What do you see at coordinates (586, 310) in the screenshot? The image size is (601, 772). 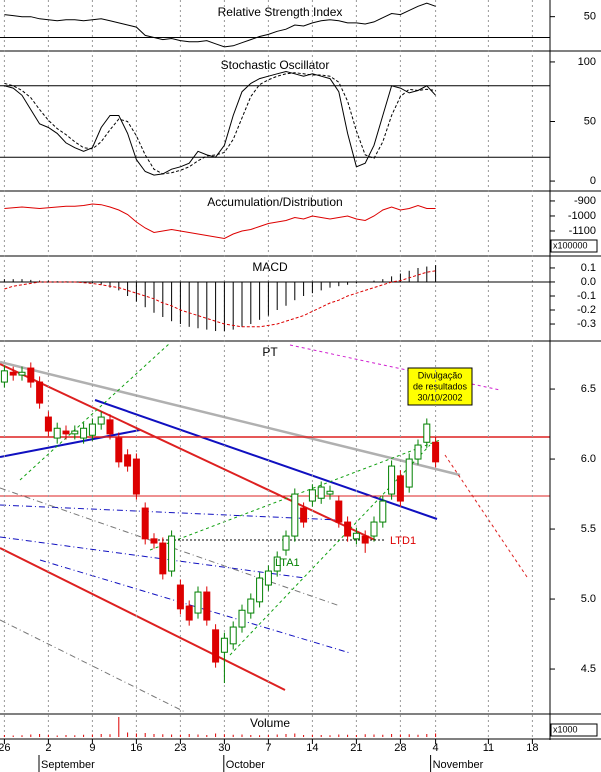 I see `y-tick-label: -0.2` at bounding box center [586, 310].